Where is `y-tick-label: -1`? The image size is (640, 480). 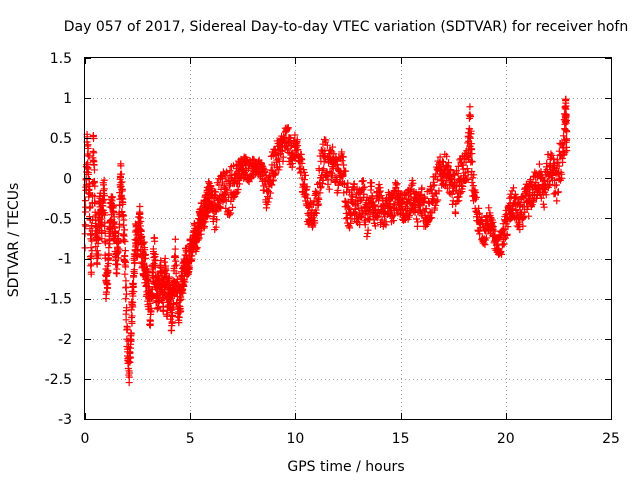 y-tick-label: -1 is located at coordinates (65, 260).